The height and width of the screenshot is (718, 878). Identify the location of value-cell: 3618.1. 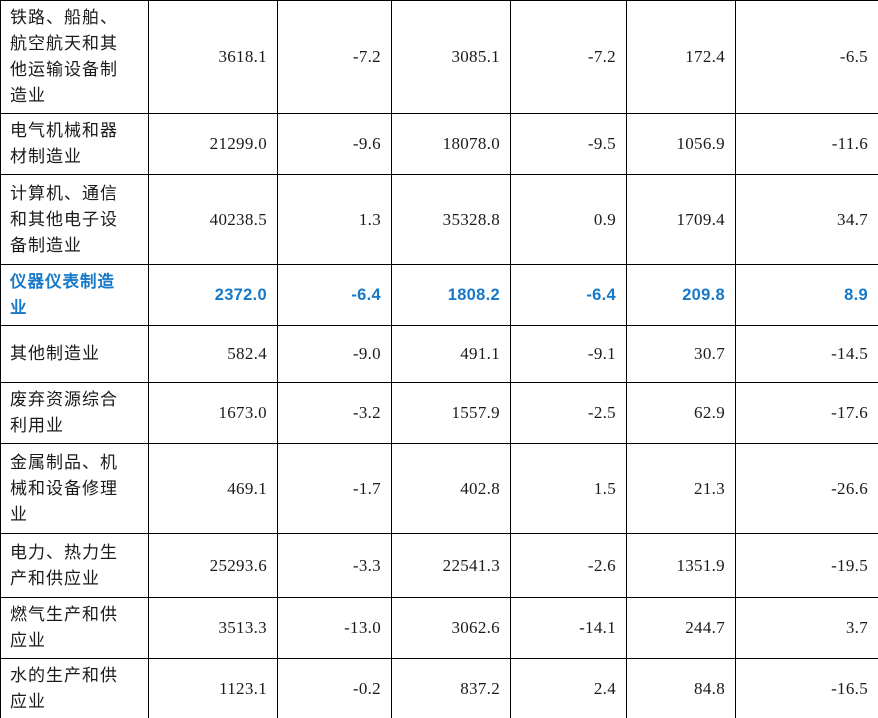
(213, 57).